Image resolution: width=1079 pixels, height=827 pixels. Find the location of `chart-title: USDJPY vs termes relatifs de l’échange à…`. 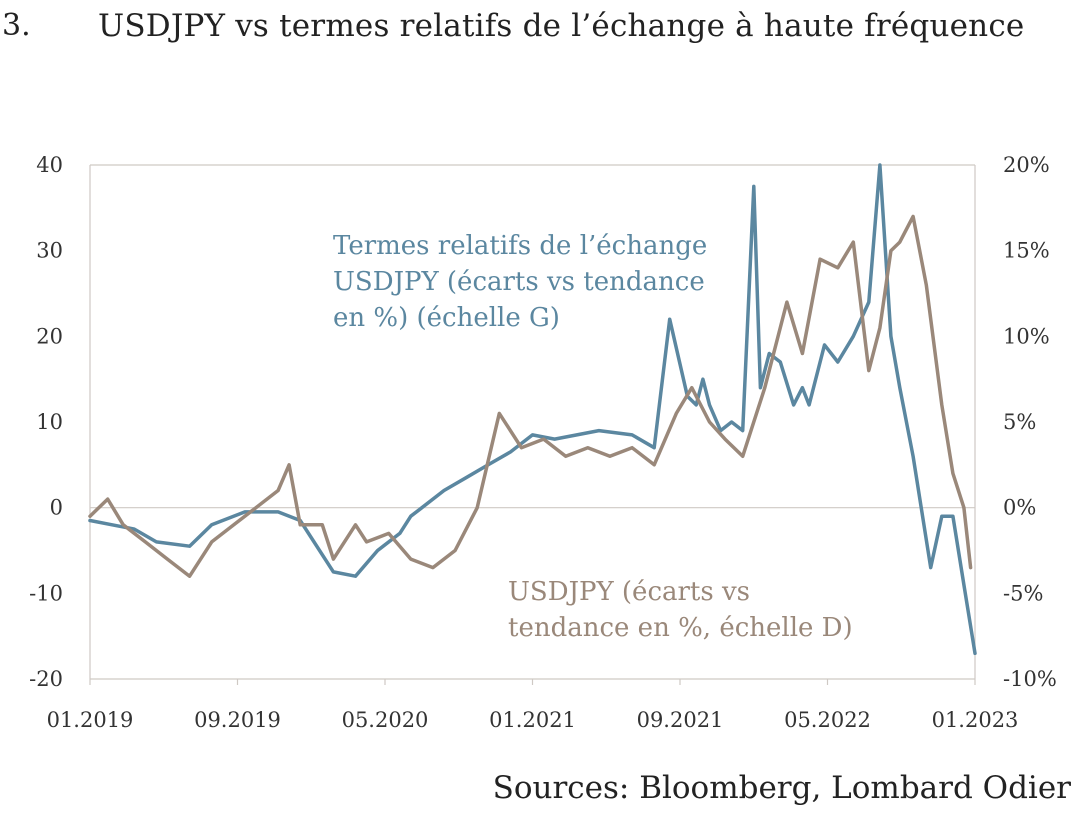

chart-title: USDJPY vs termes relatifs de l’échange à… is located at coordinates (561, 26).